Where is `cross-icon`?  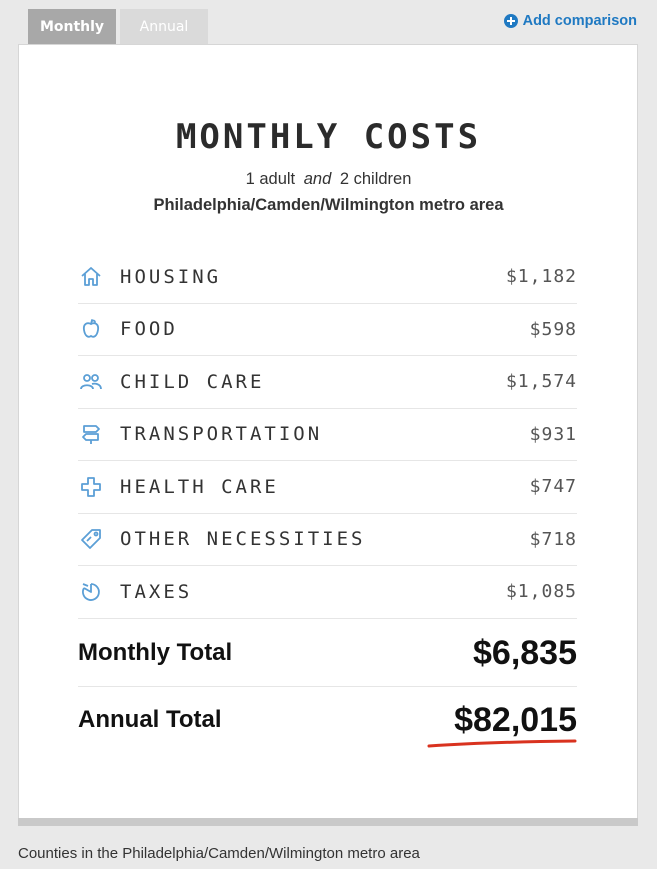 cross-icon is located at coordinates (91, 487).